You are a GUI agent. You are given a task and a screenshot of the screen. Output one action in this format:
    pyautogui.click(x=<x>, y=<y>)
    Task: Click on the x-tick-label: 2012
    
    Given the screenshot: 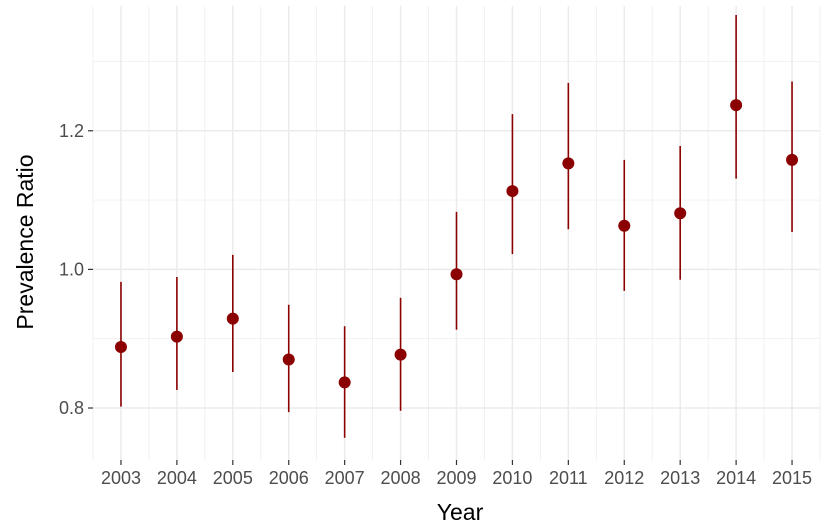 What is the action you would take?
    pyautogui.click(x=624, y=478)
    